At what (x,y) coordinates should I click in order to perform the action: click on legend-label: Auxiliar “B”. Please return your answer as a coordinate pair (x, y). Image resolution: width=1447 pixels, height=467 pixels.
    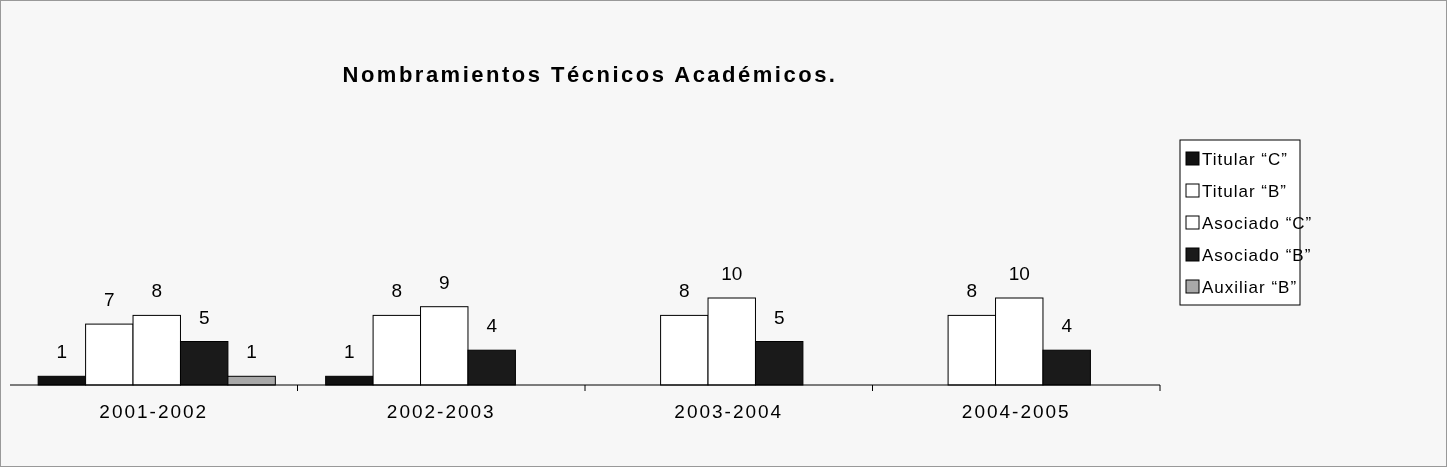
    Looking at the image, I should click on (1250, 287).